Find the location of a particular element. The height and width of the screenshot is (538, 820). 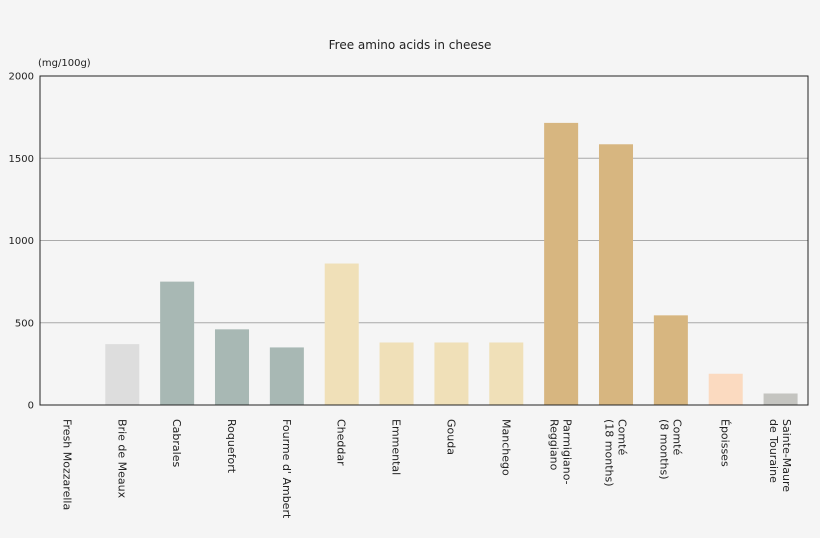

x-tick-label: Brie de Meaux is located at coordinates (121, 459).